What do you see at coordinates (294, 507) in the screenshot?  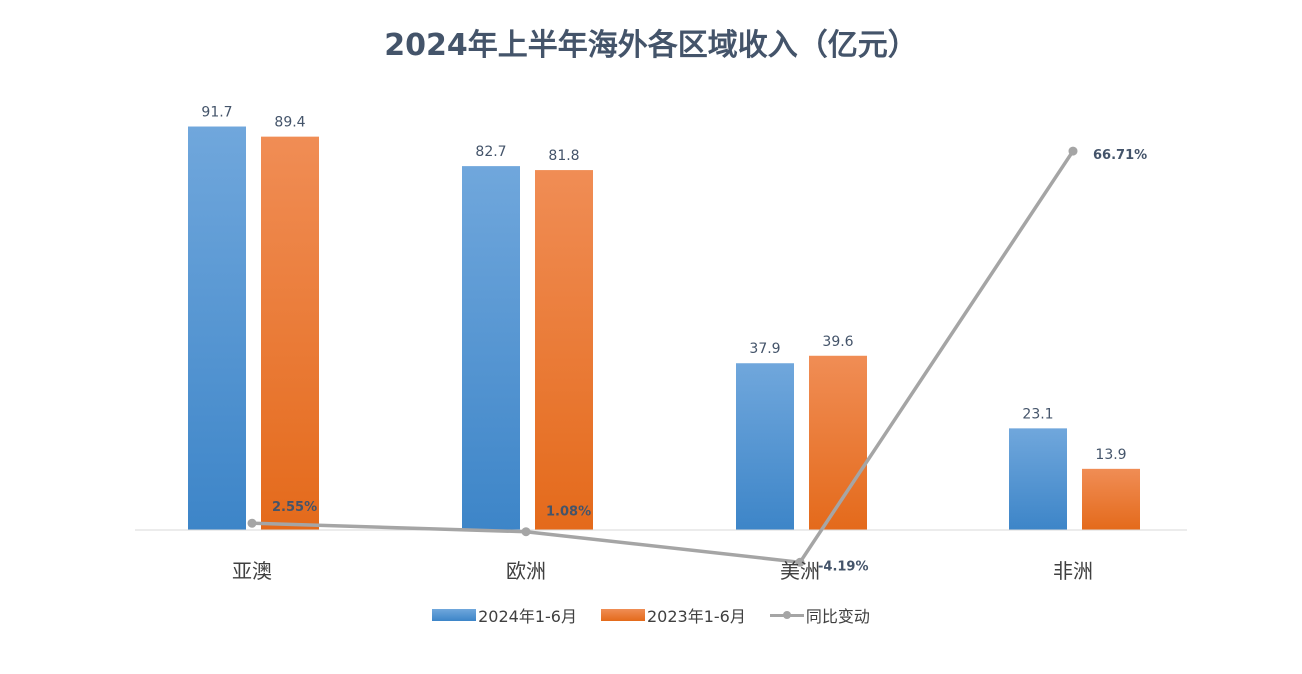 I see `yoy-value-label-1: 2.55%` at bounding box center [294, 507].